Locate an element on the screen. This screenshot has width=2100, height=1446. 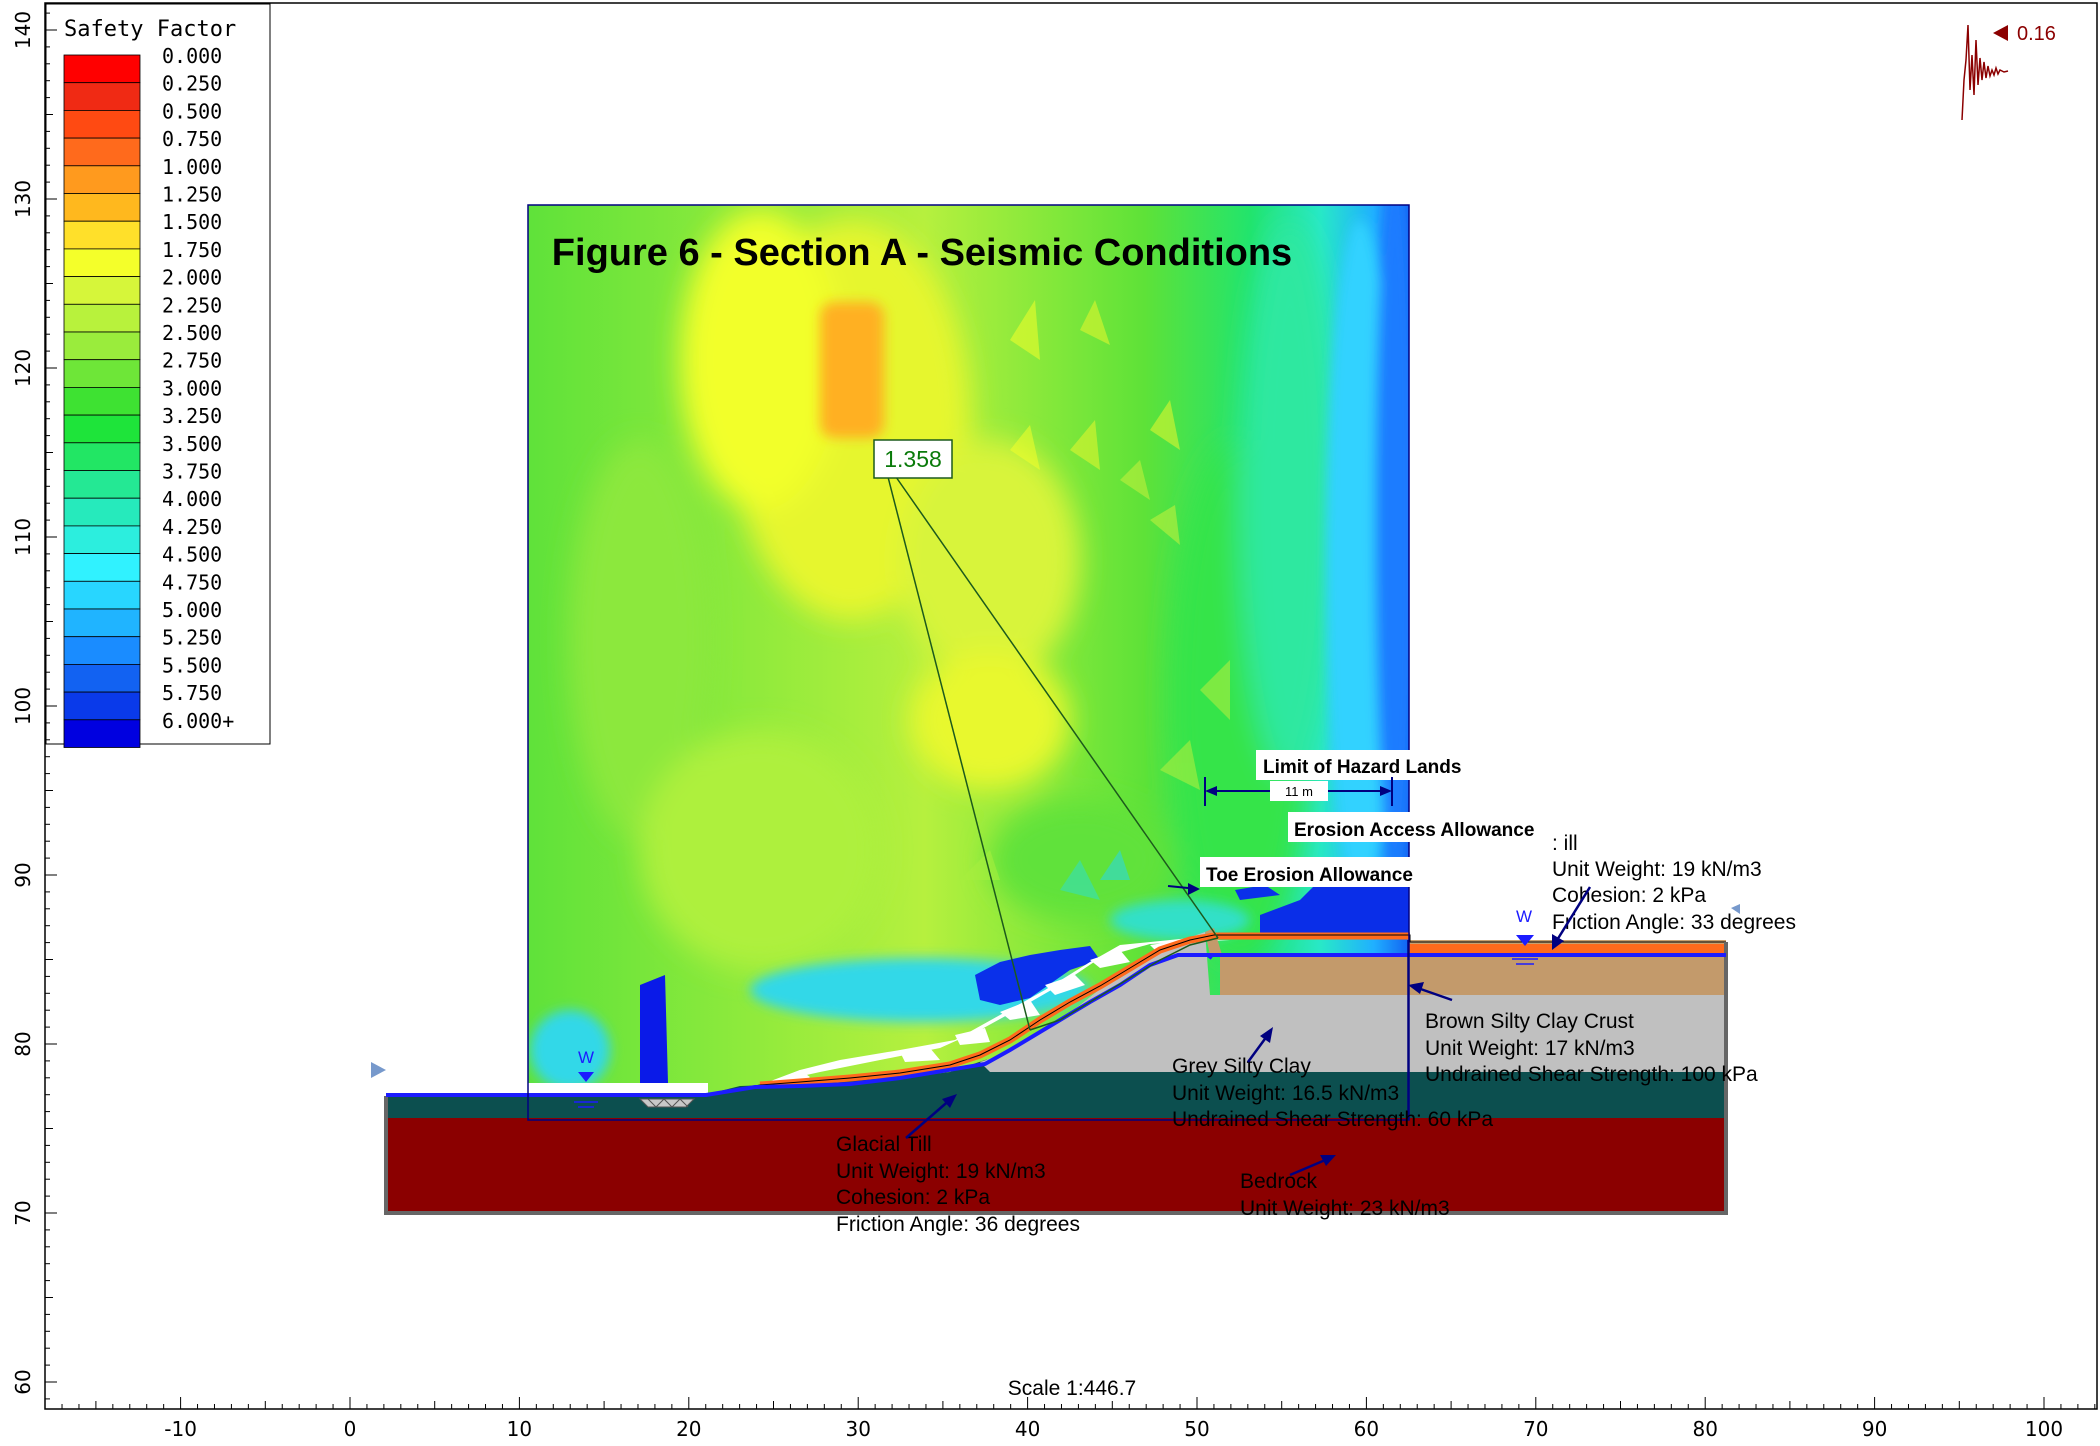
seismic-coefficient: 0.16 is located at coordinates (2036, 34).